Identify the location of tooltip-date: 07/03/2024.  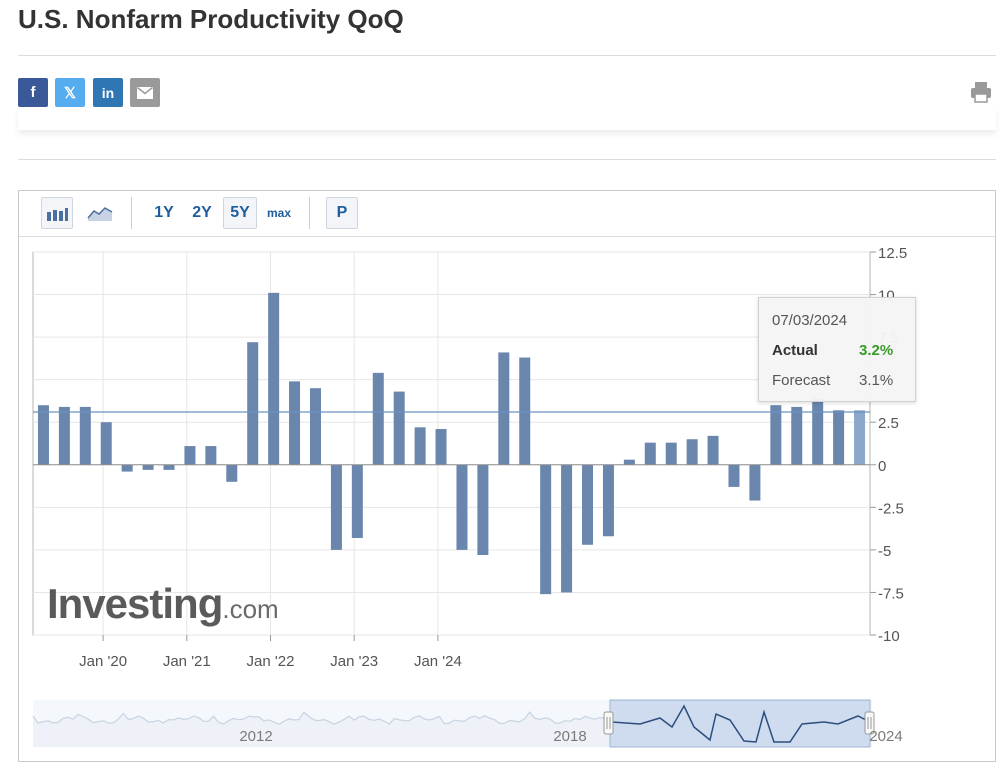
(810, 320).